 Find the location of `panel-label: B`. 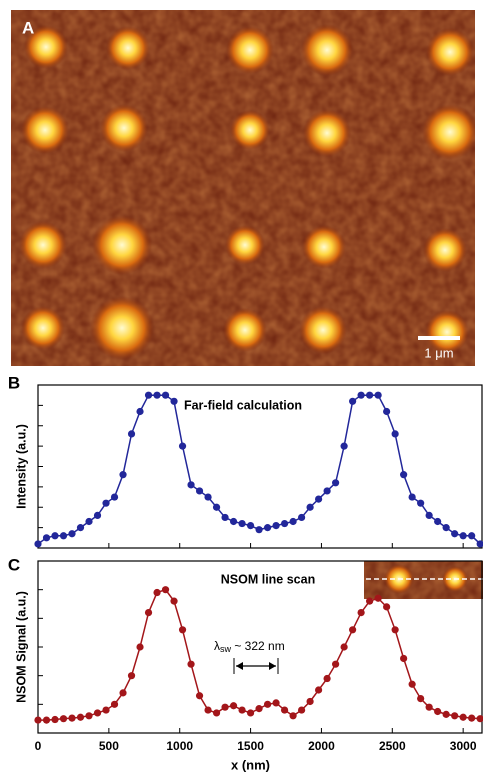

panel-label: B is located at coordinates (14, 382).